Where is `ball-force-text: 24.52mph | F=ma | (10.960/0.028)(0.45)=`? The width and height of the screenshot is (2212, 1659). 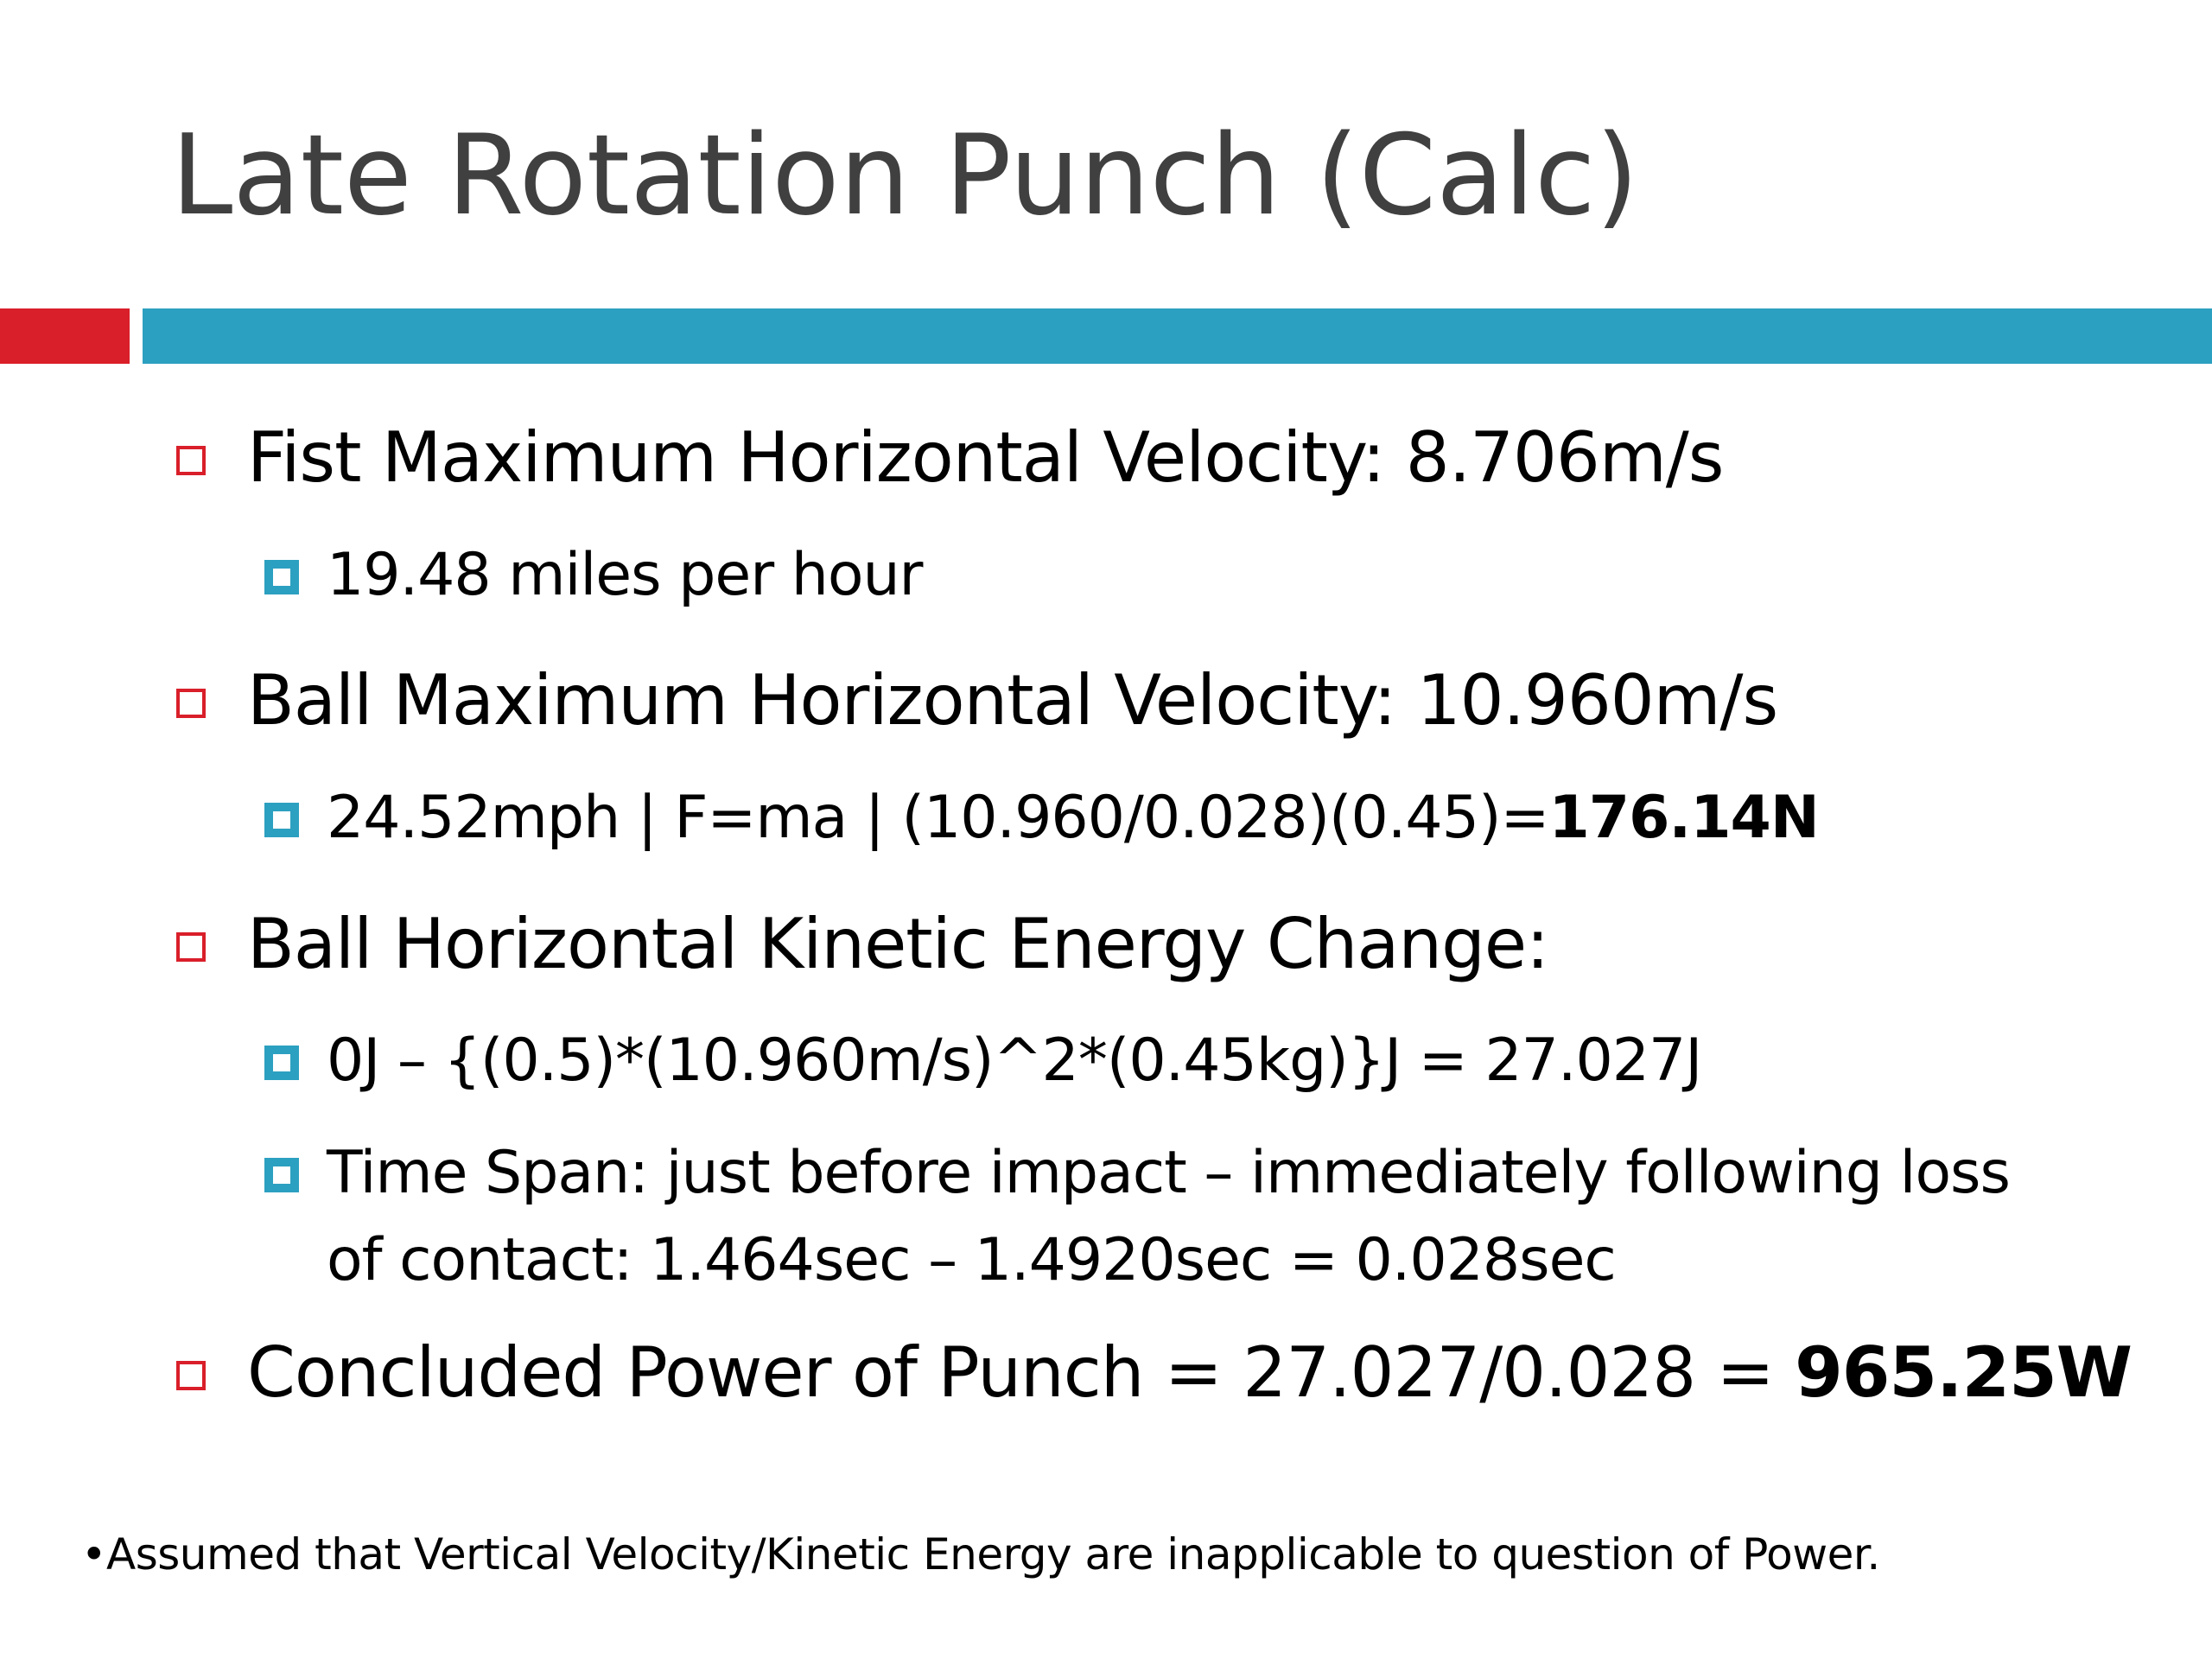 ball-force-text: 24.52mph | F=ma | (10.960/0.028)(0.45)= is located at coordinates (938, 818).